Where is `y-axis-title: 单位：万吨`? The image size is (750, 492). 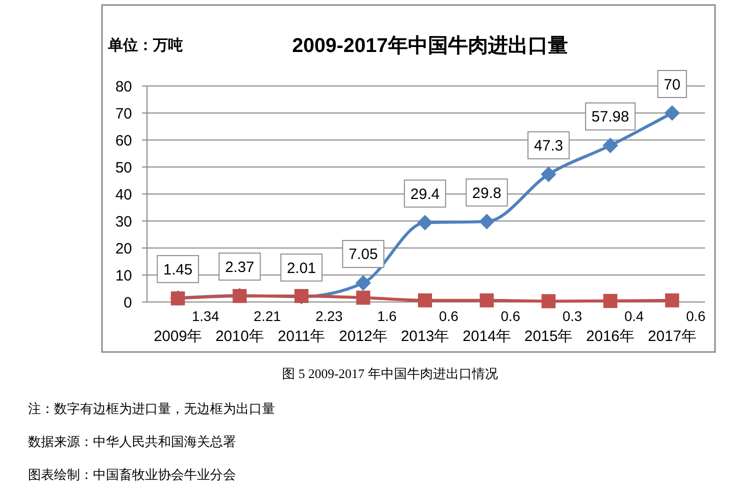 y-axis-title: 单位：万吨 is located at coordinates (145, 45).